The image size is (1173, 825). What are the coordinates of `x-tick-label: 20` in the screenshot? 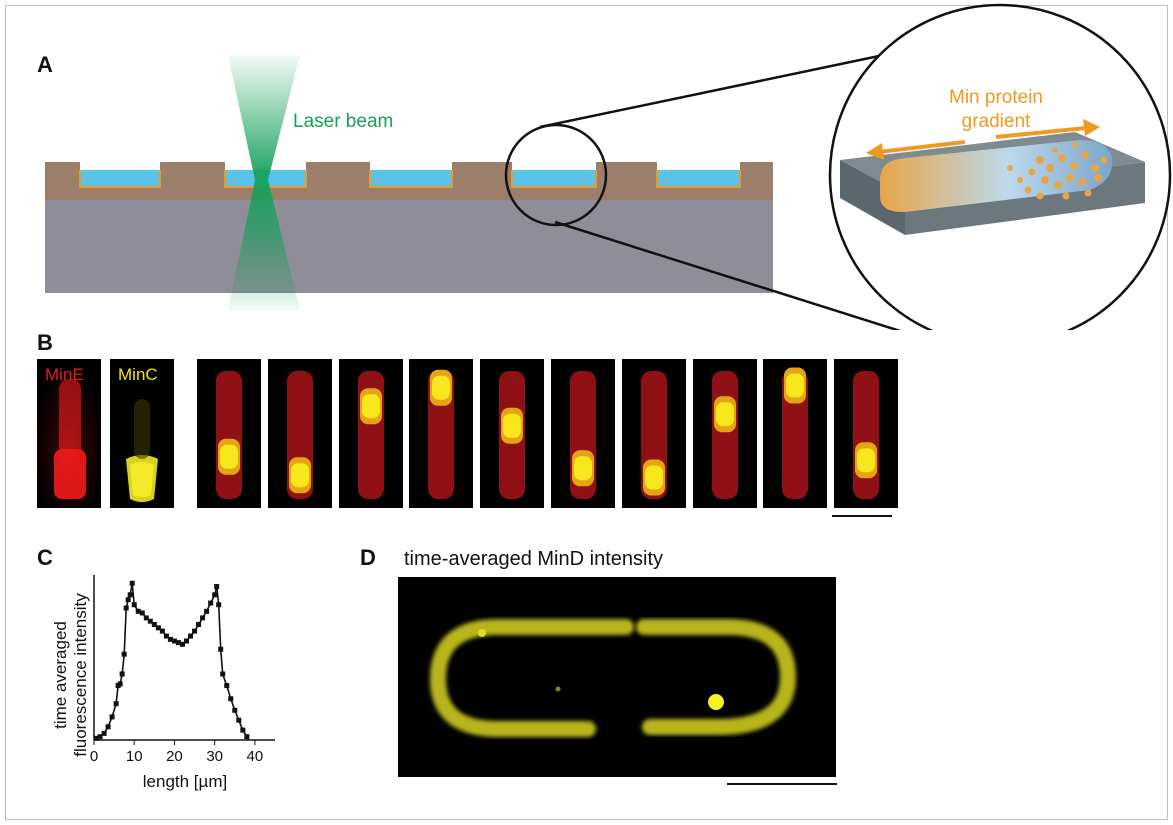 It's located at (174, 756).